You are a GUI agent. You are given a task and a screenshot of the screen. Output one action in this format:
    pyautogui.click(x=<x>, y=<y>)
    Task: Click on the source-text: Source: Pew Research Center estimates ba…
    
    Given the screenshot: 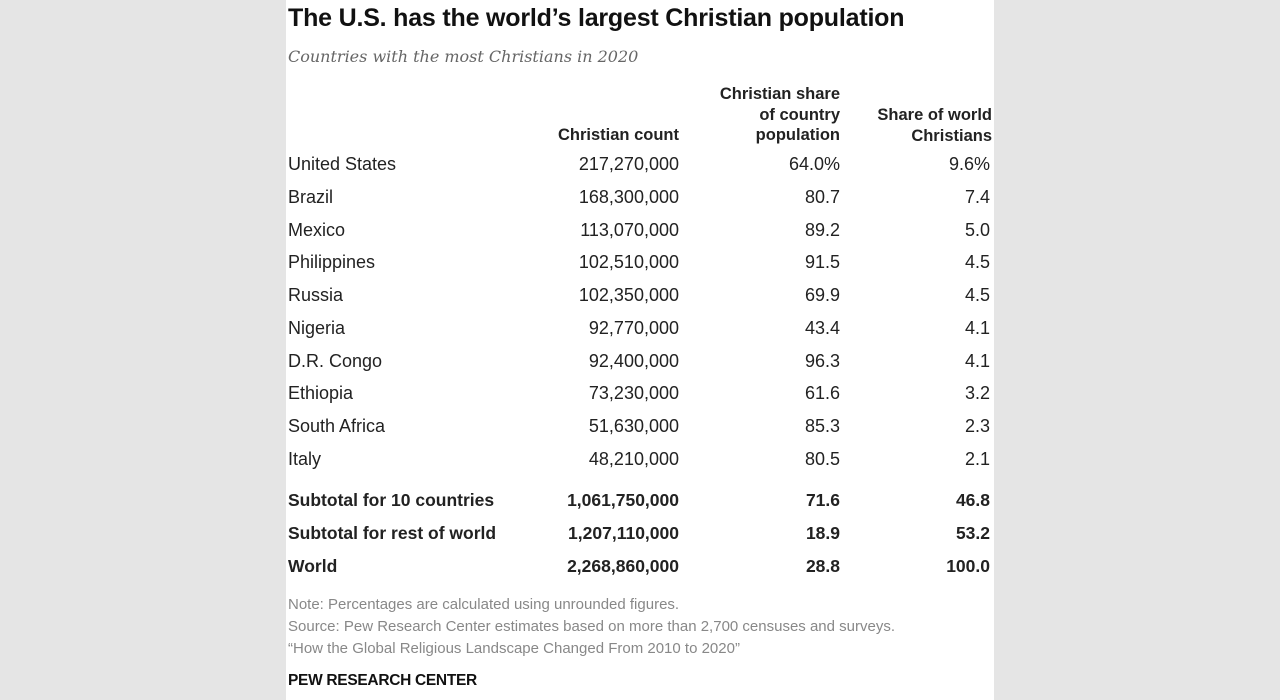 What is the action you would take?
    pyautogui.click(x=591, y=626)
    